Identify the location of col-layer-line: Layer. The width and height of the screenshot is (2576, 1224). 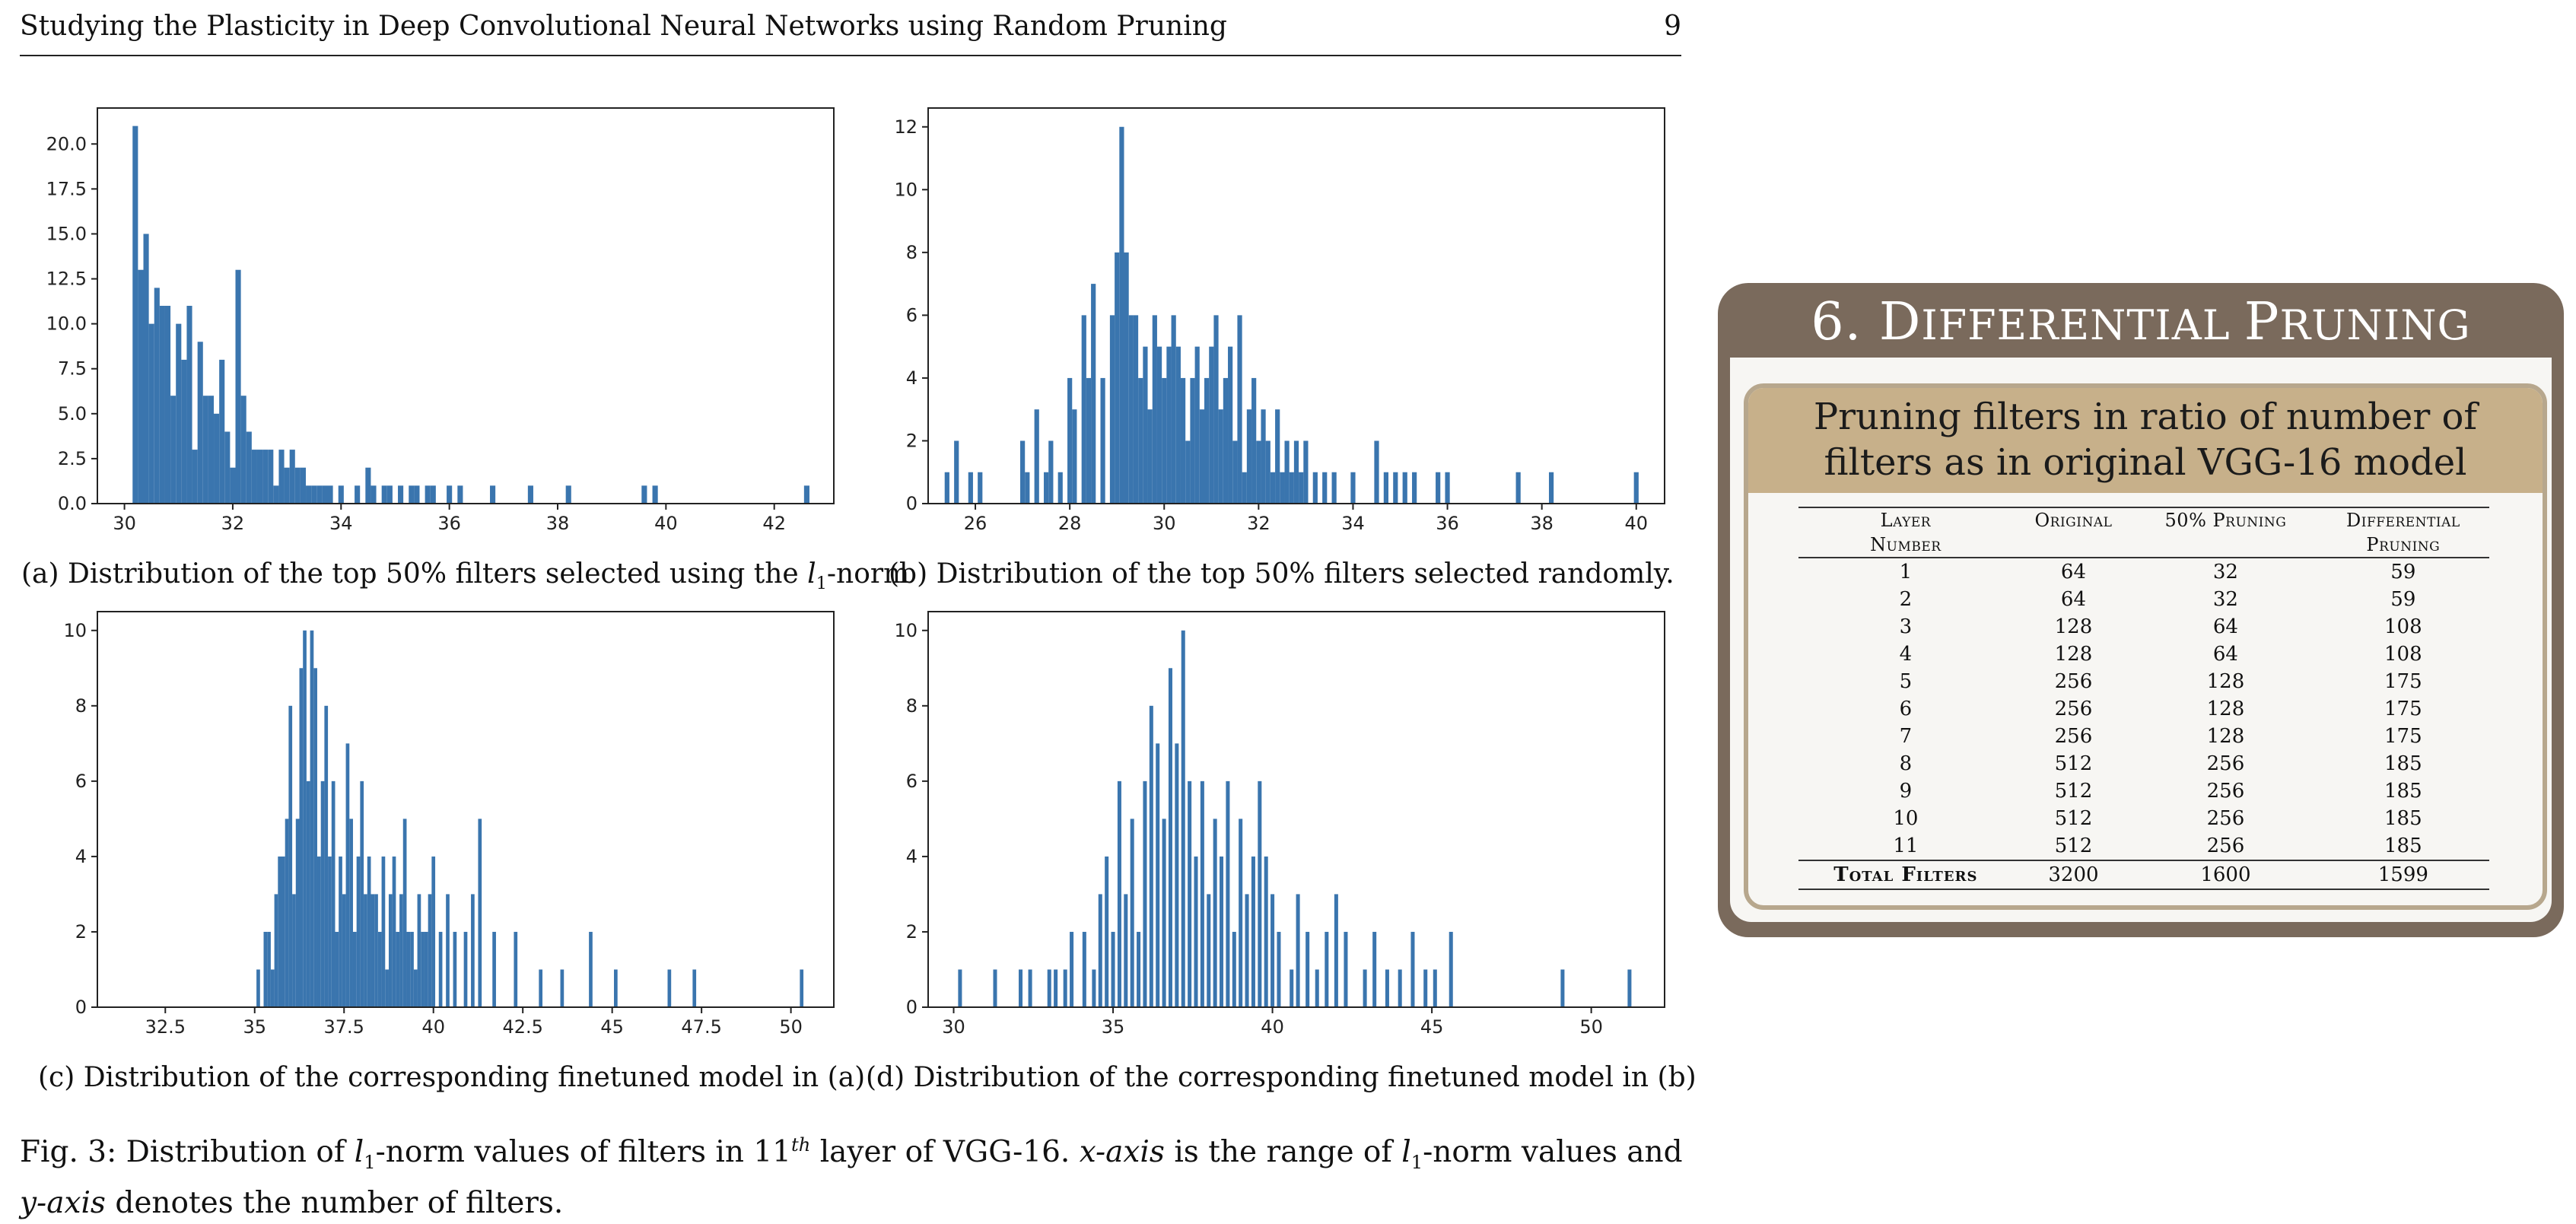
(1906, 520).